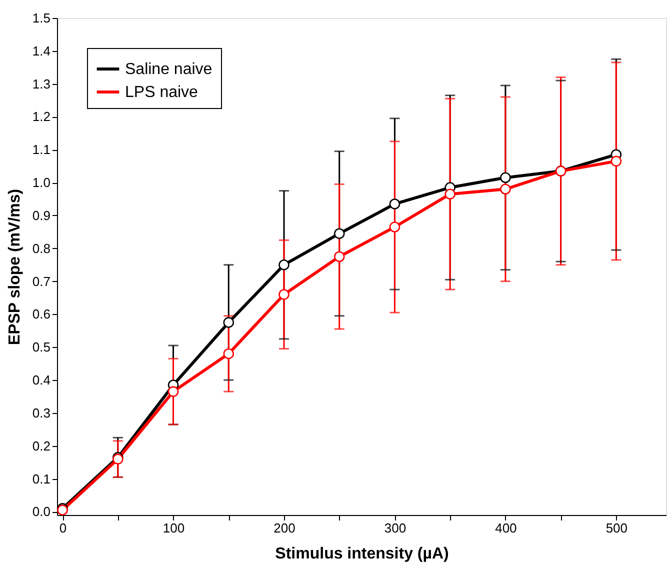 This screenshot has height=566, width=671. Describe the element at coordinates (41, 50) in the screenshot. I see `y-tick-label: 1.4` at that location.